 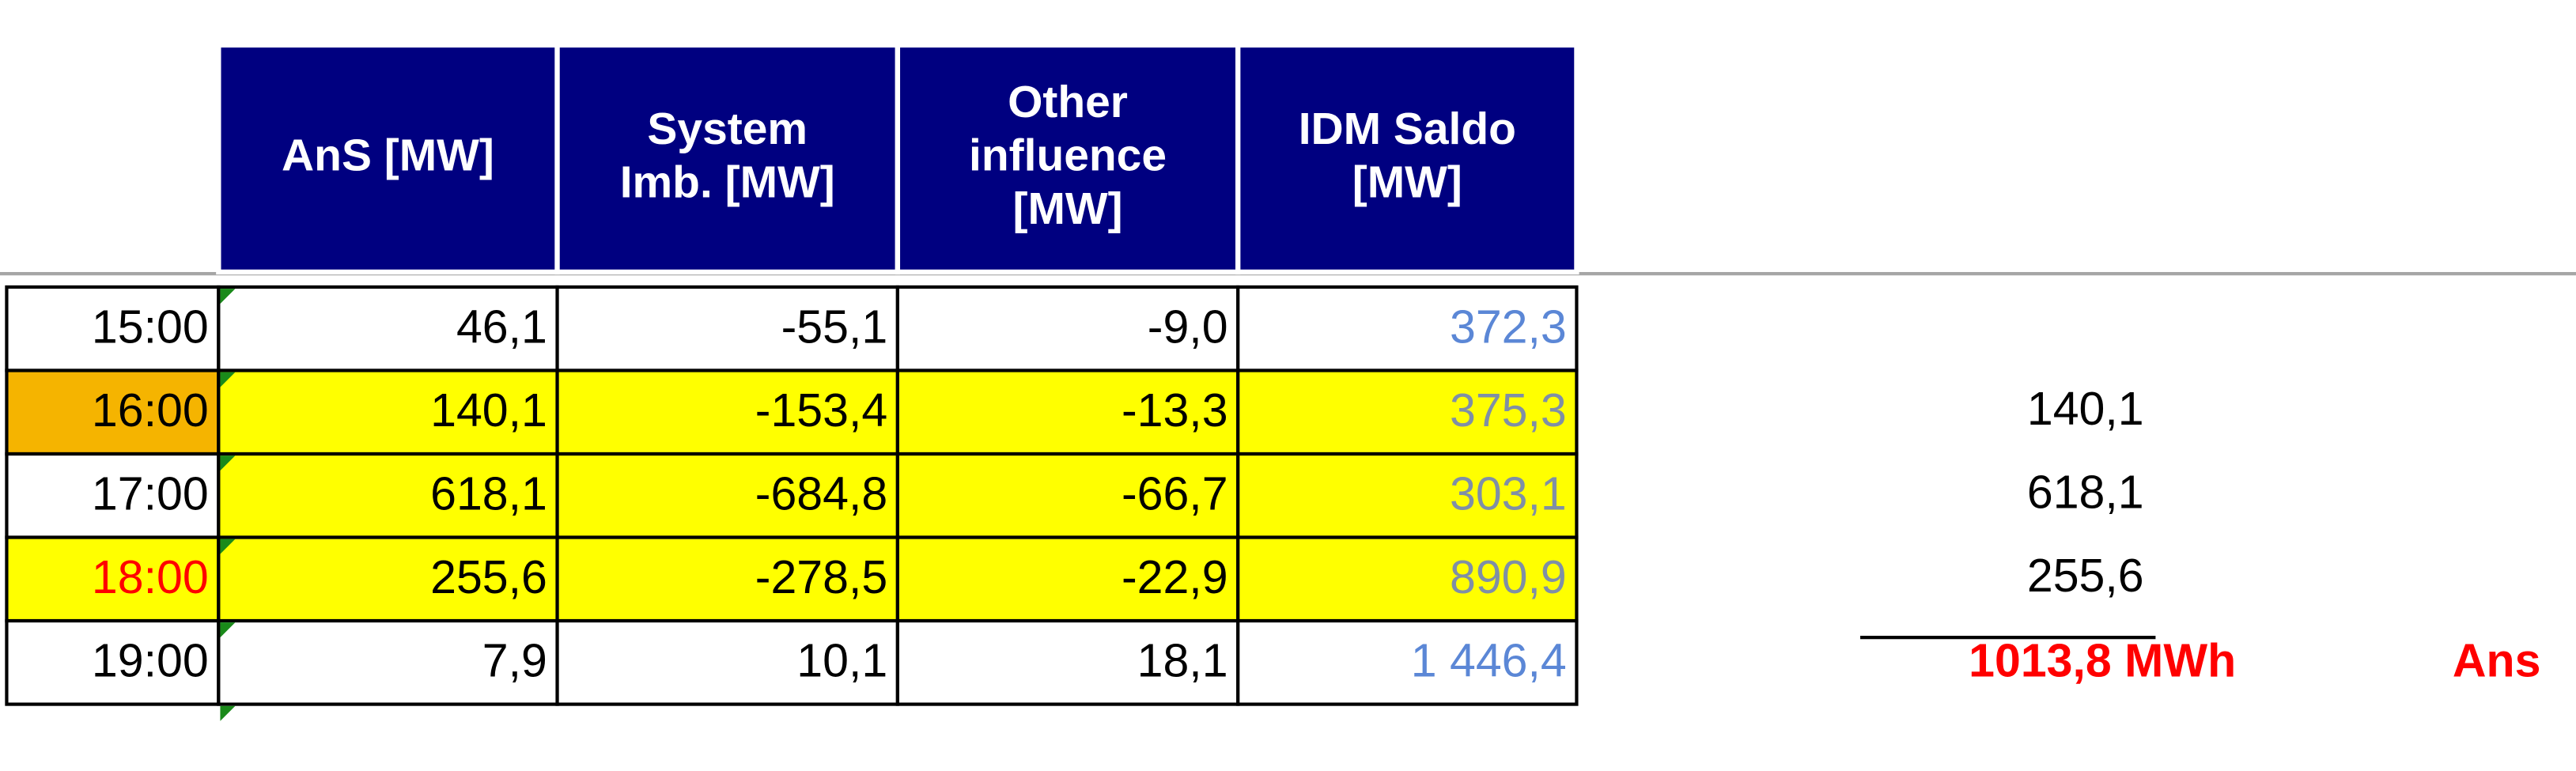 What do you see at coordinates (151, 326) in the screenshot?
I see `time-label: 15:00` at bounding box center [151, 326].